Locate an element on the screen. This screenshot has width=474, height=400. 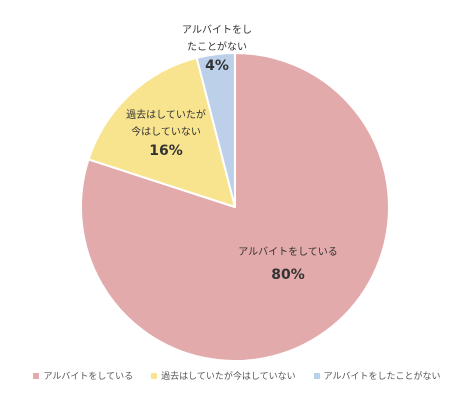
legend-label-never: アルバイトをしたことがない is located at coordinates (382, 377).